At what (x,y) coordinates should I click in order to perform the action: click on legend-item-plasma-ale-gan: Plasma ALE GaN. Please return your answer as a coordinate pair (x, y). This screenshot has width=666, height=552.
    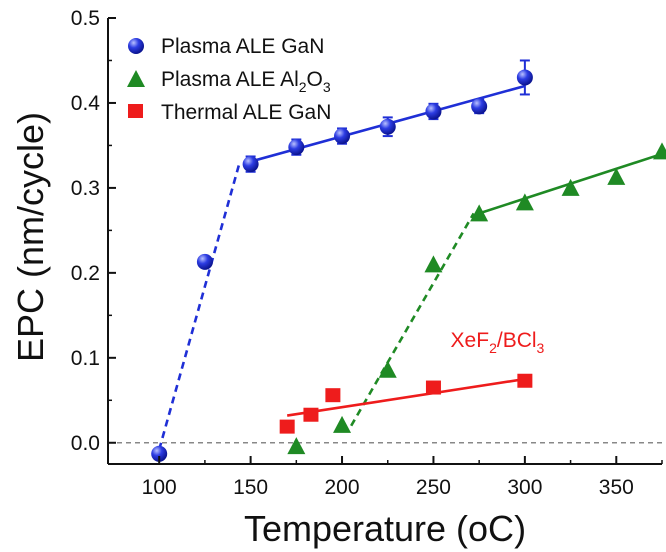
    Looking at the image, I should click on (226, 46).